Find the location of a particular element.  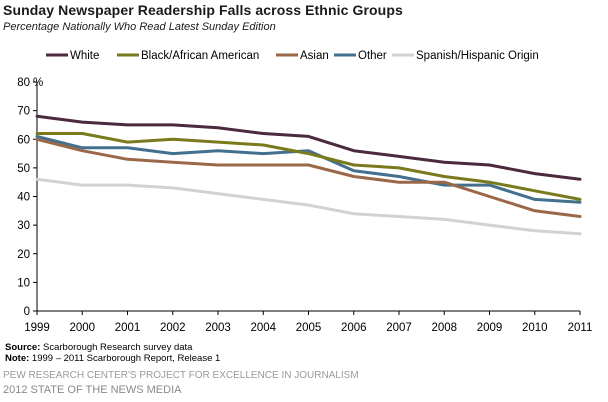

y-unit-label: % is located at coordinates (38, 83).